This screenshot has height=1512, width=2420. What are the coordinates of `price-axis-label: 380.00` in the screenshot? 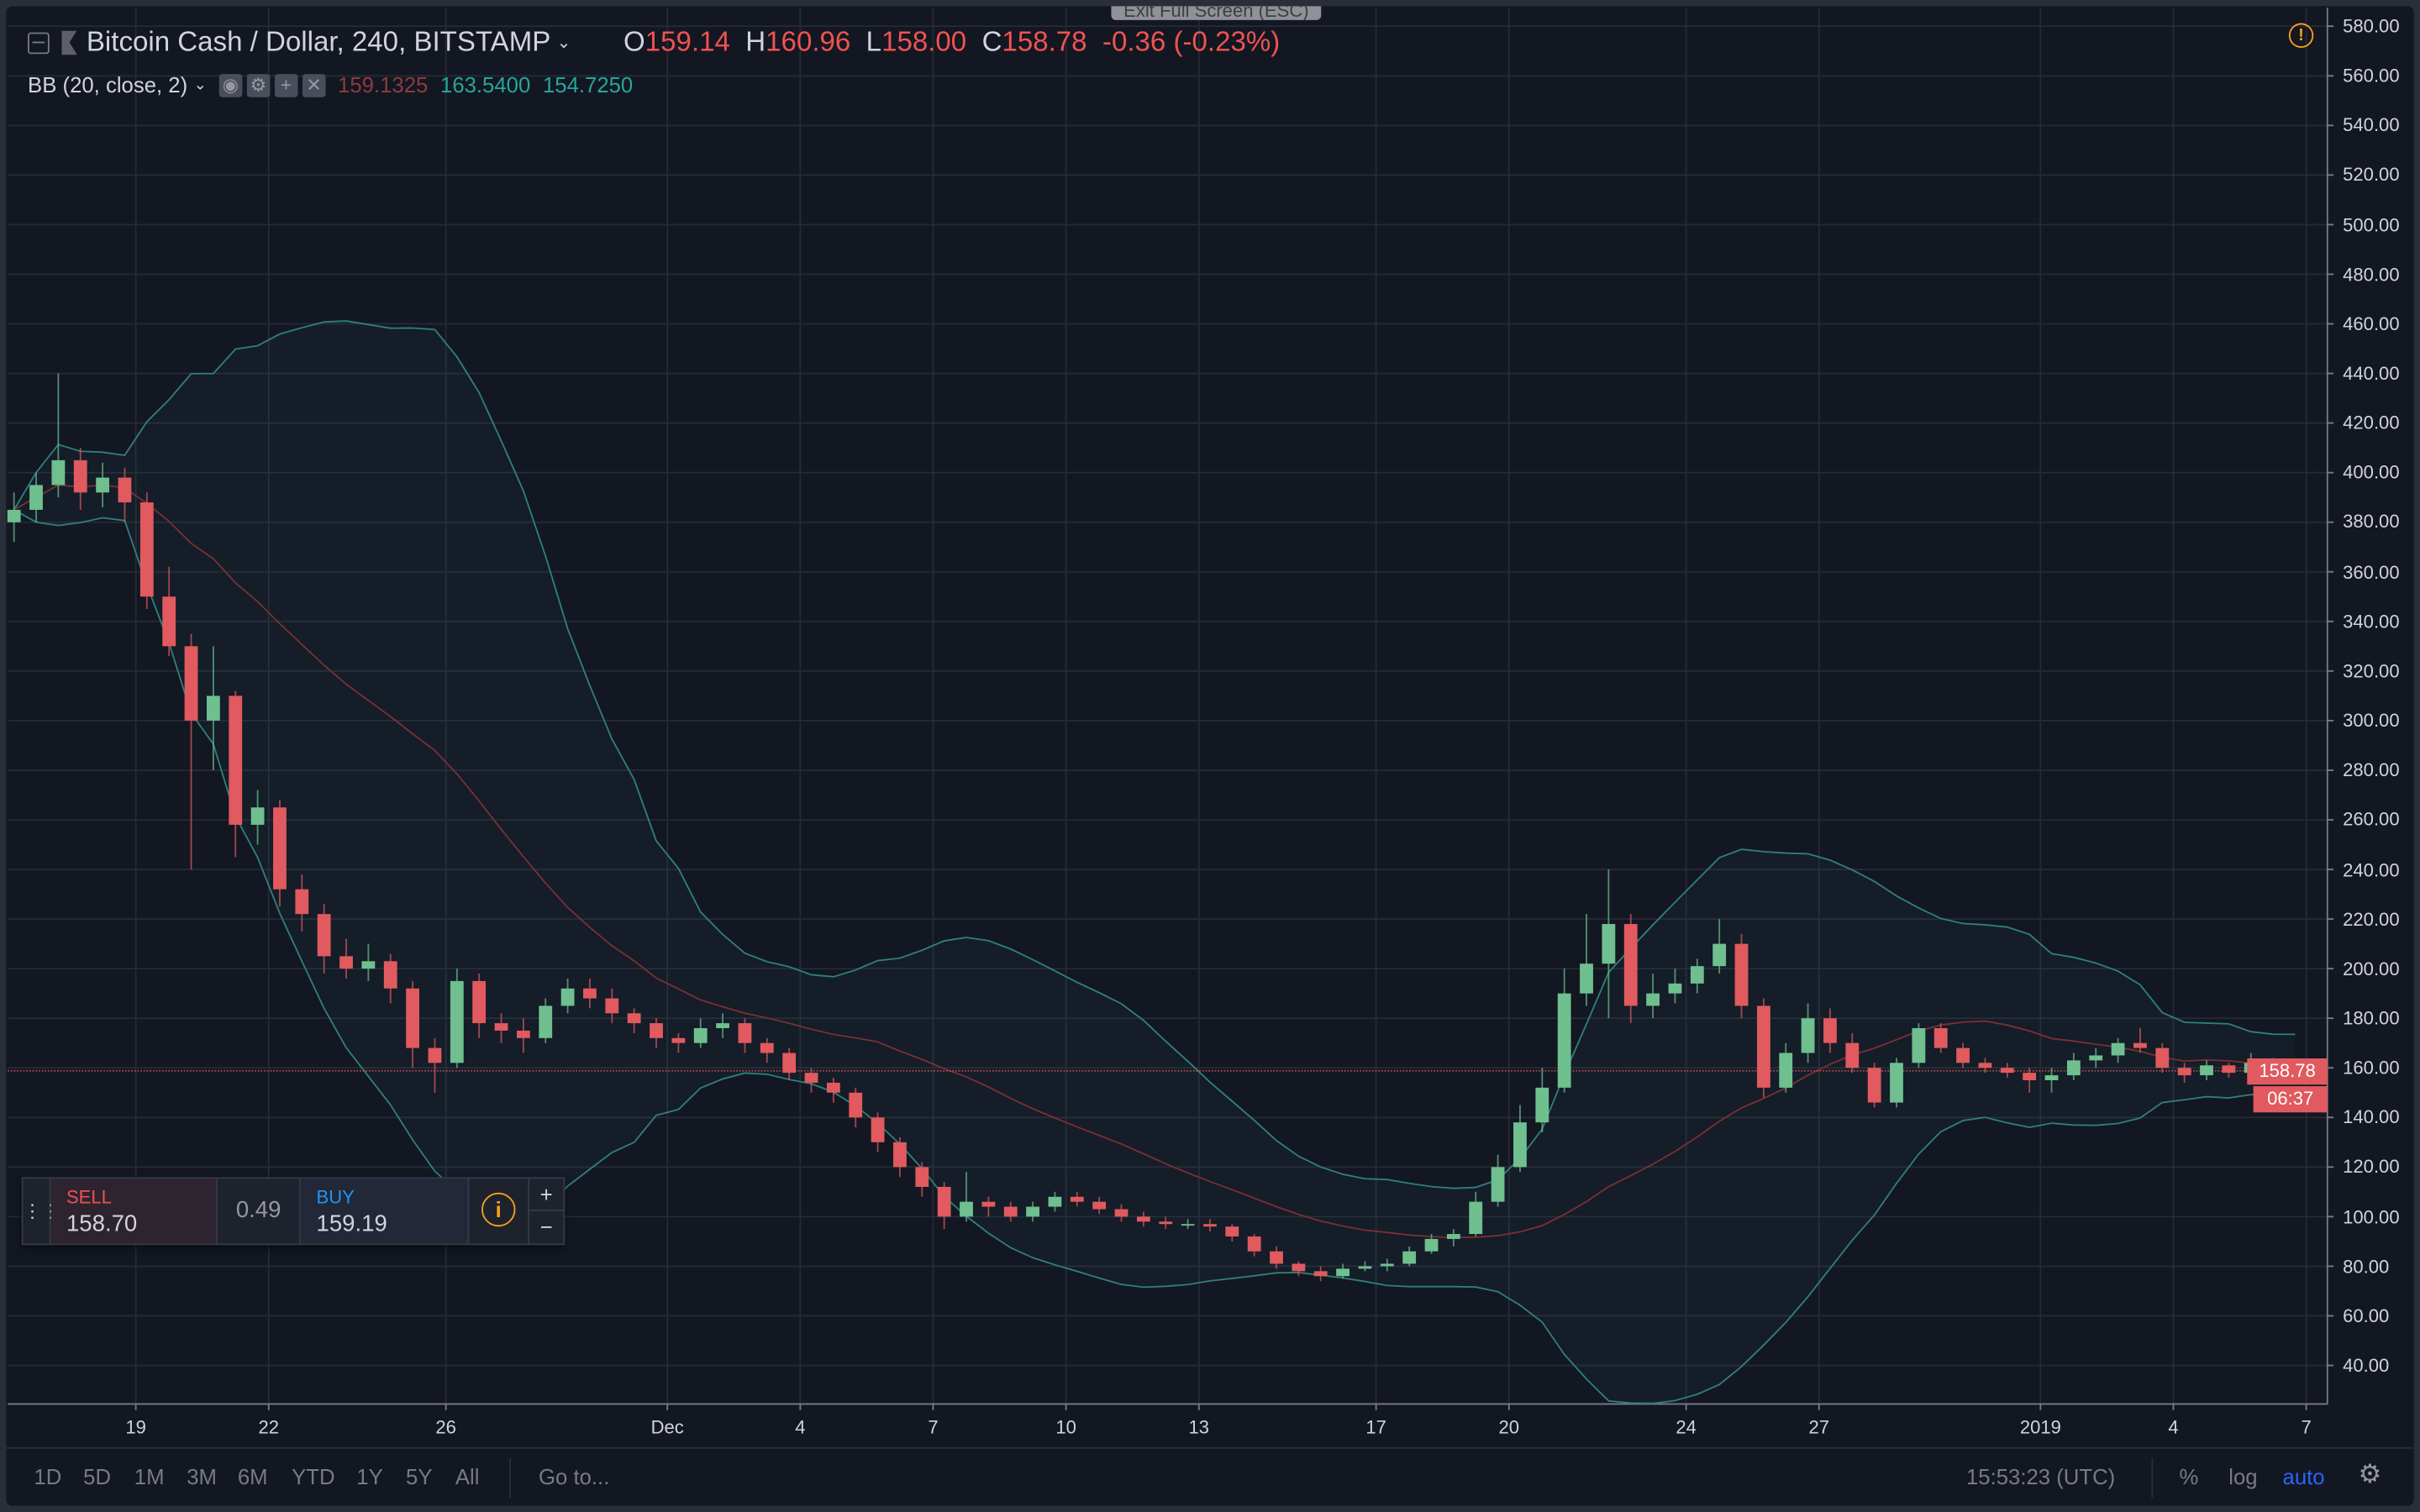 It's located at (2371, 522).